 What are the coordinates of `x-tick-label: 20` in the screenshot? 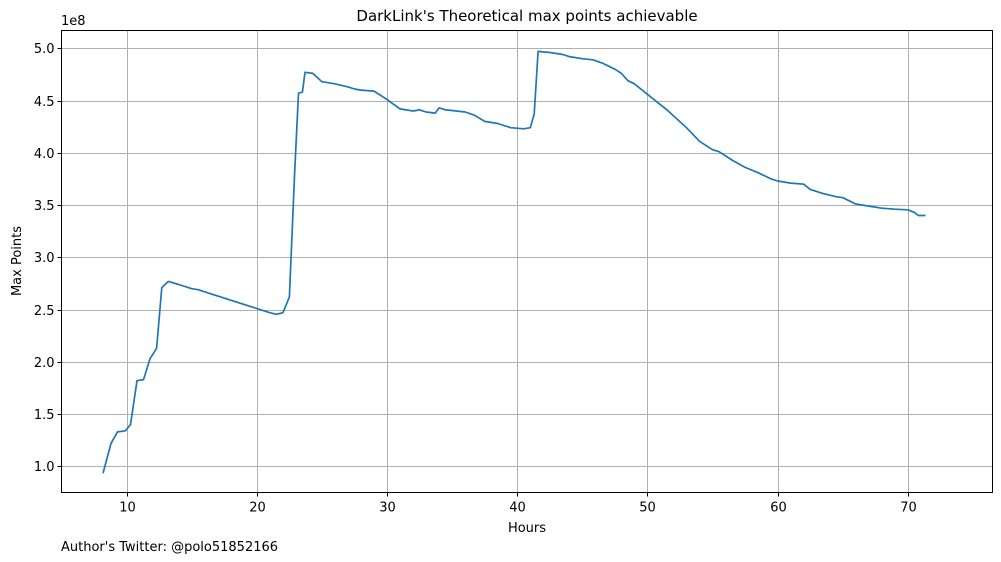 It's located at (257, 508).